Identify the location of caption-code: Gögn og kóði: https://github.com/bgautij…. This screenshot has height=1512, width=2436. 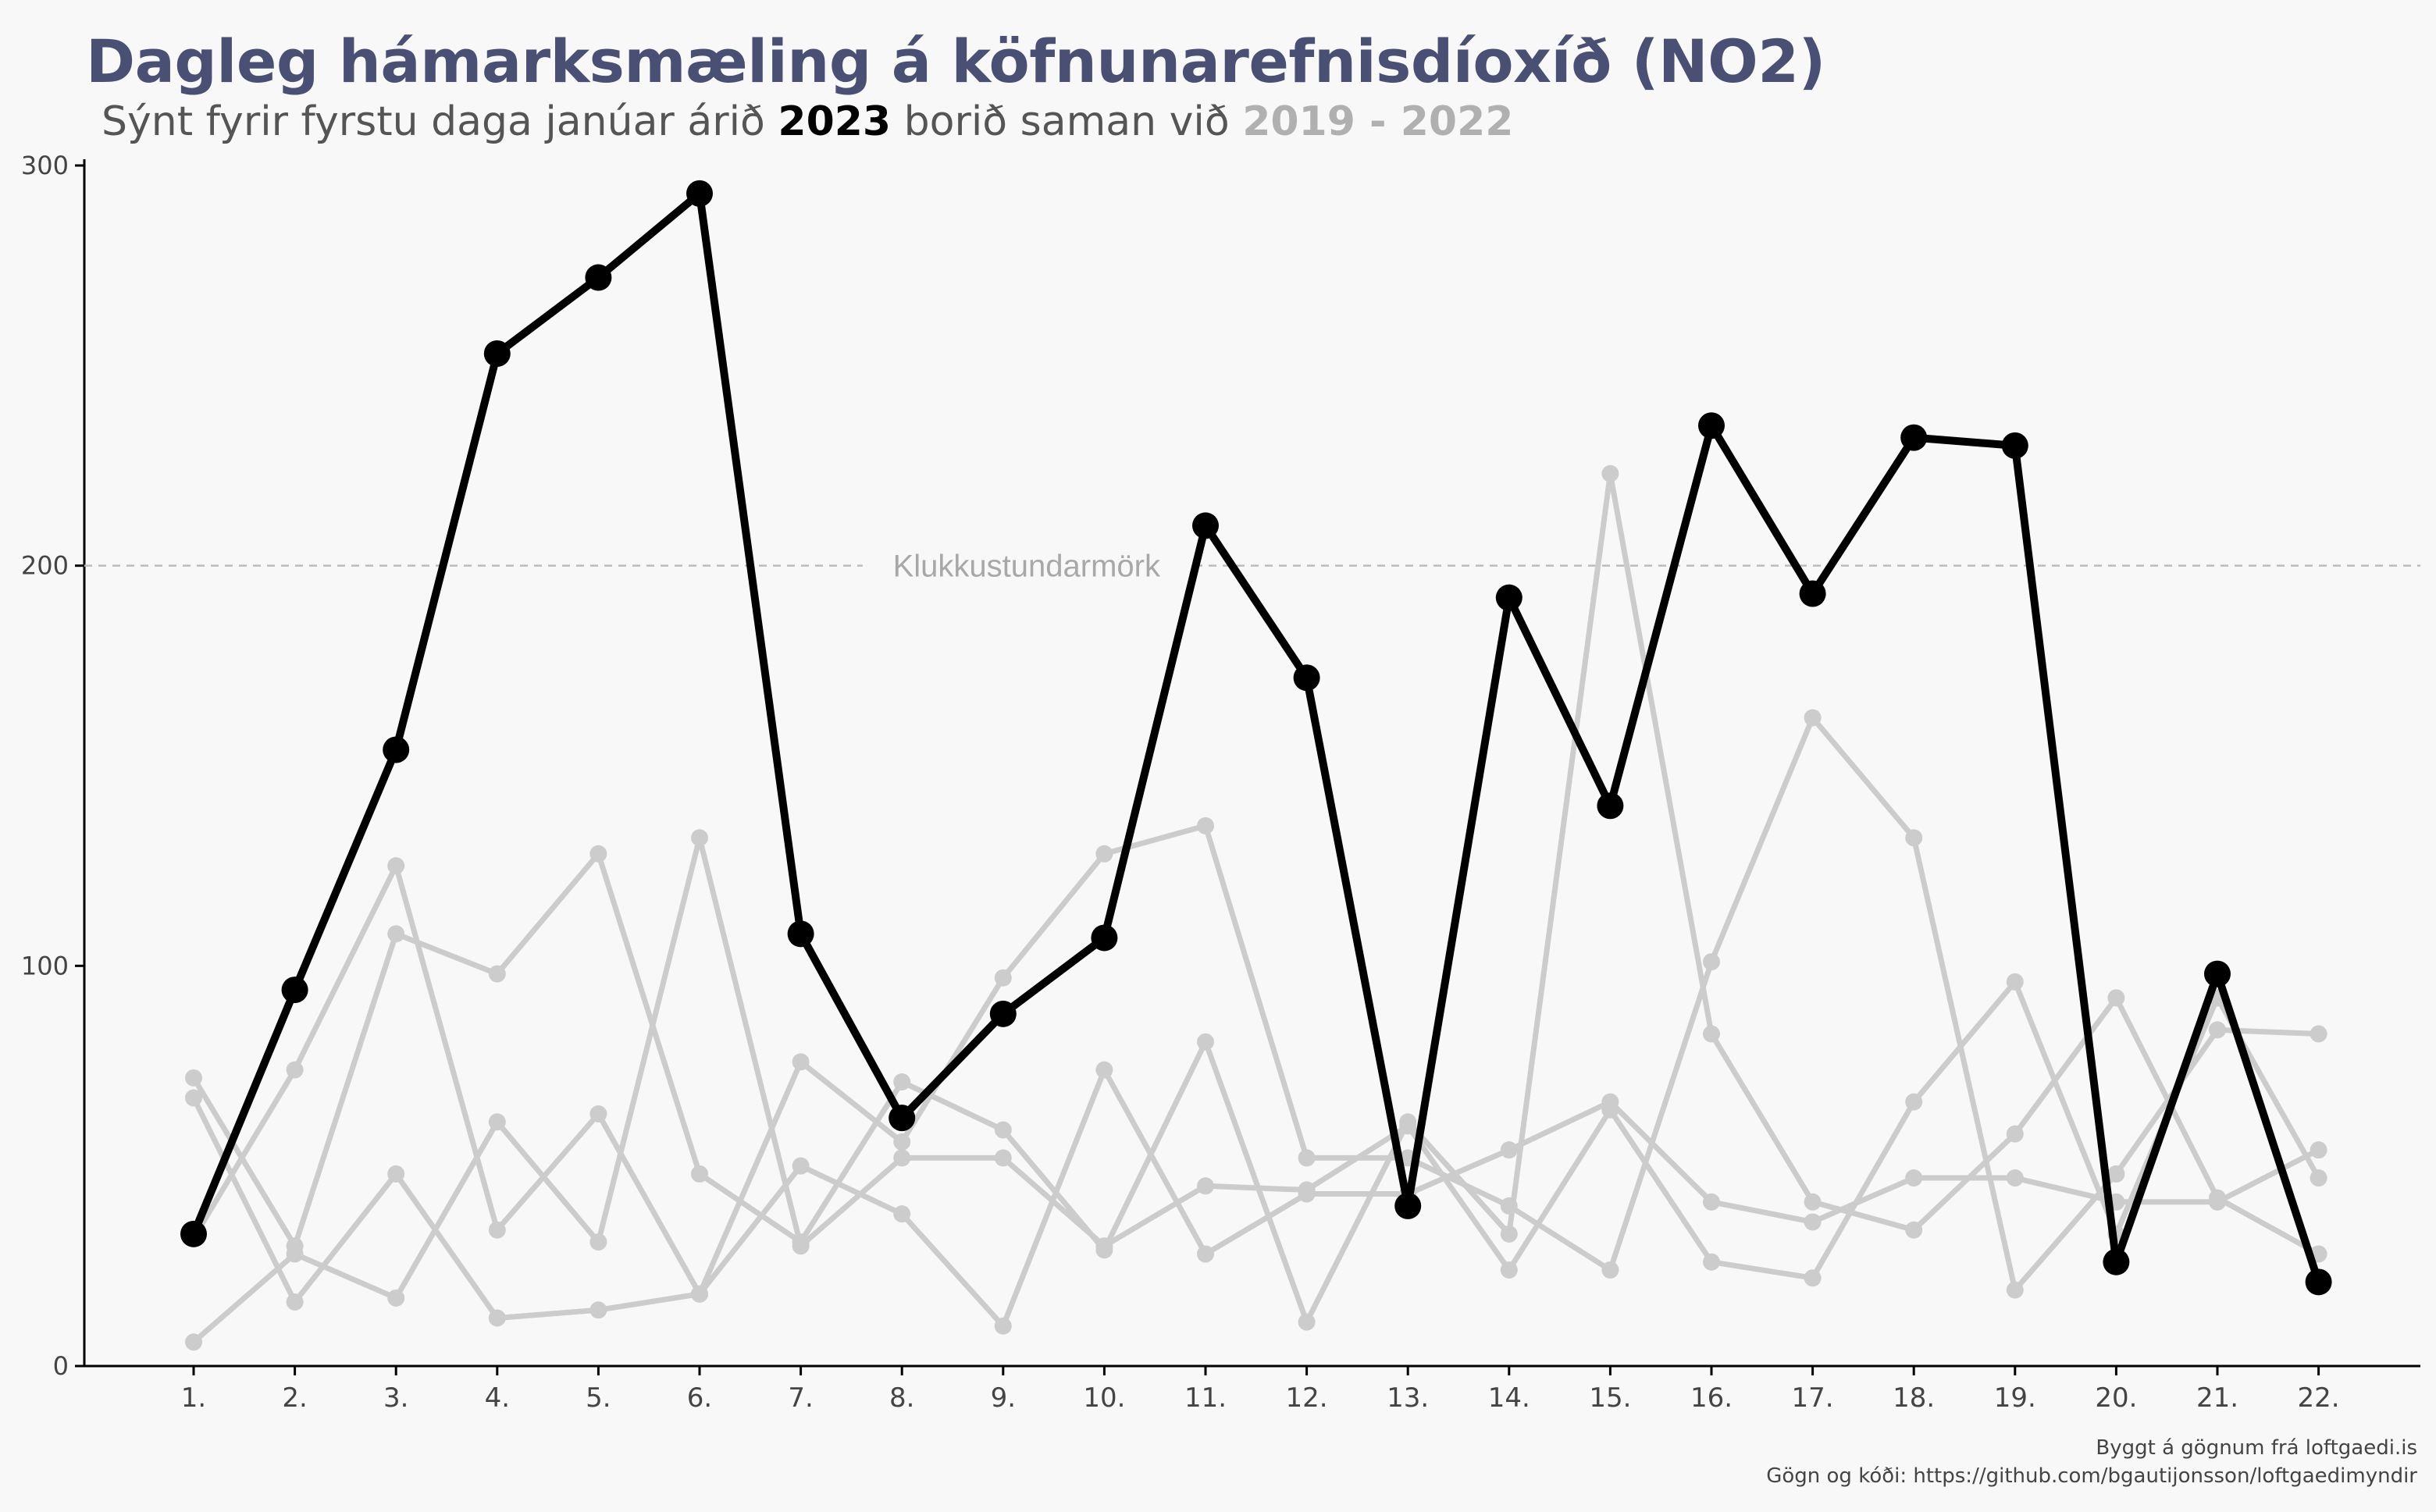
(2091, 1476).